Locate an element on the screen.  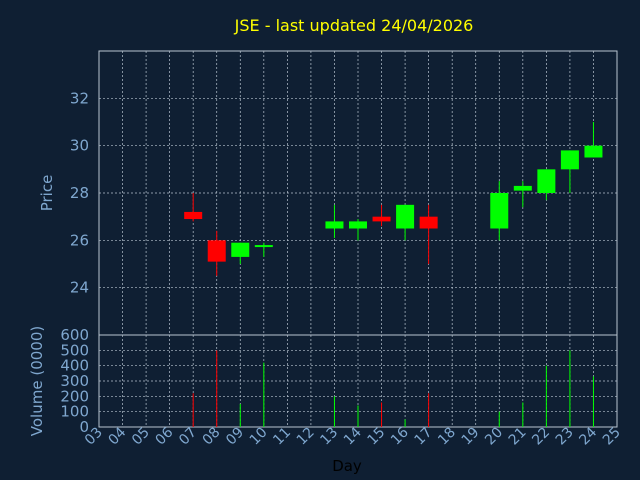
day-tick-label: 13 is located at coordinates (329, 437).